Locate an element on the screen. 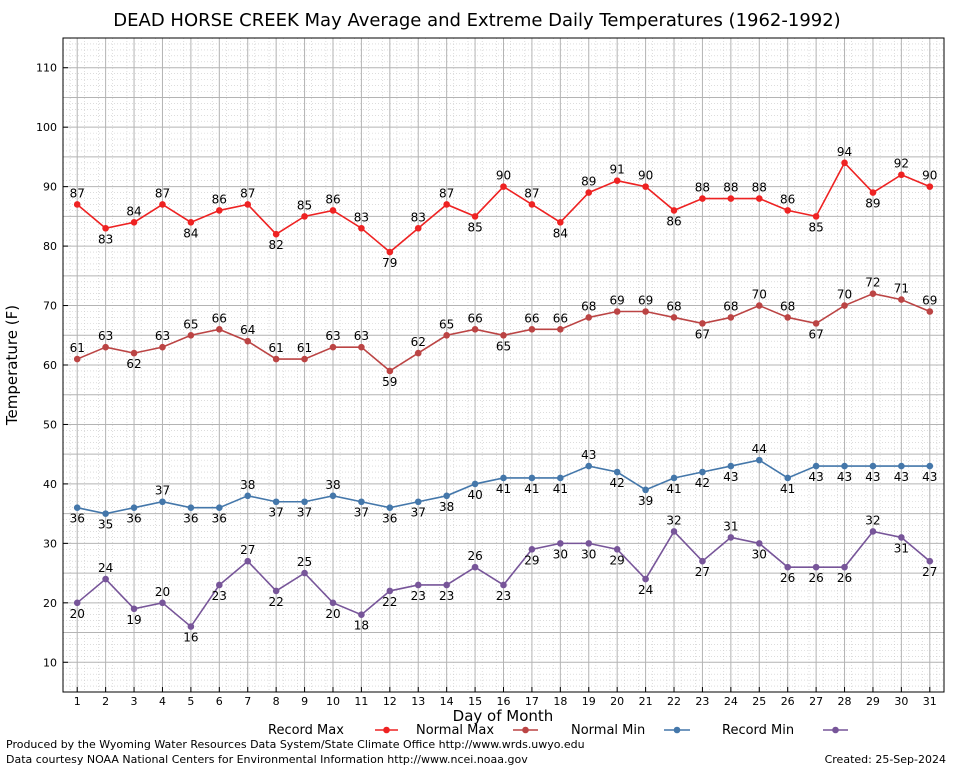  data-label-record-max: 86 is located at coordinates (673, 221).